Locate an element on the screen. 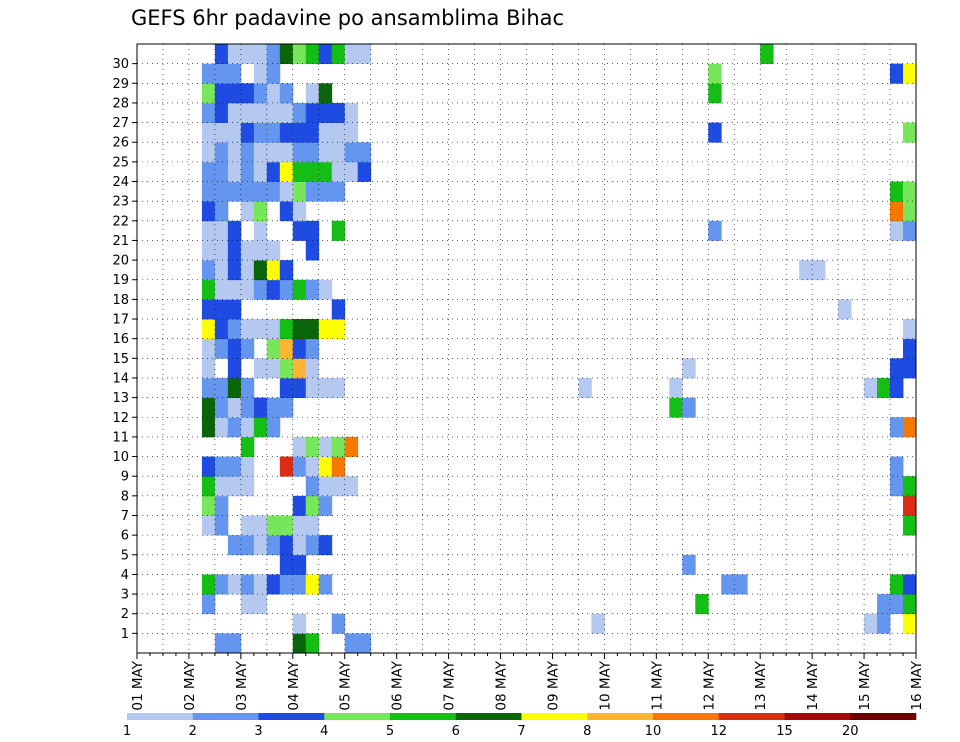 Image resolution: width=960 pixels, height=742 pixels. x-tick-label: 12 MAY is located at coordinates (709, 685).